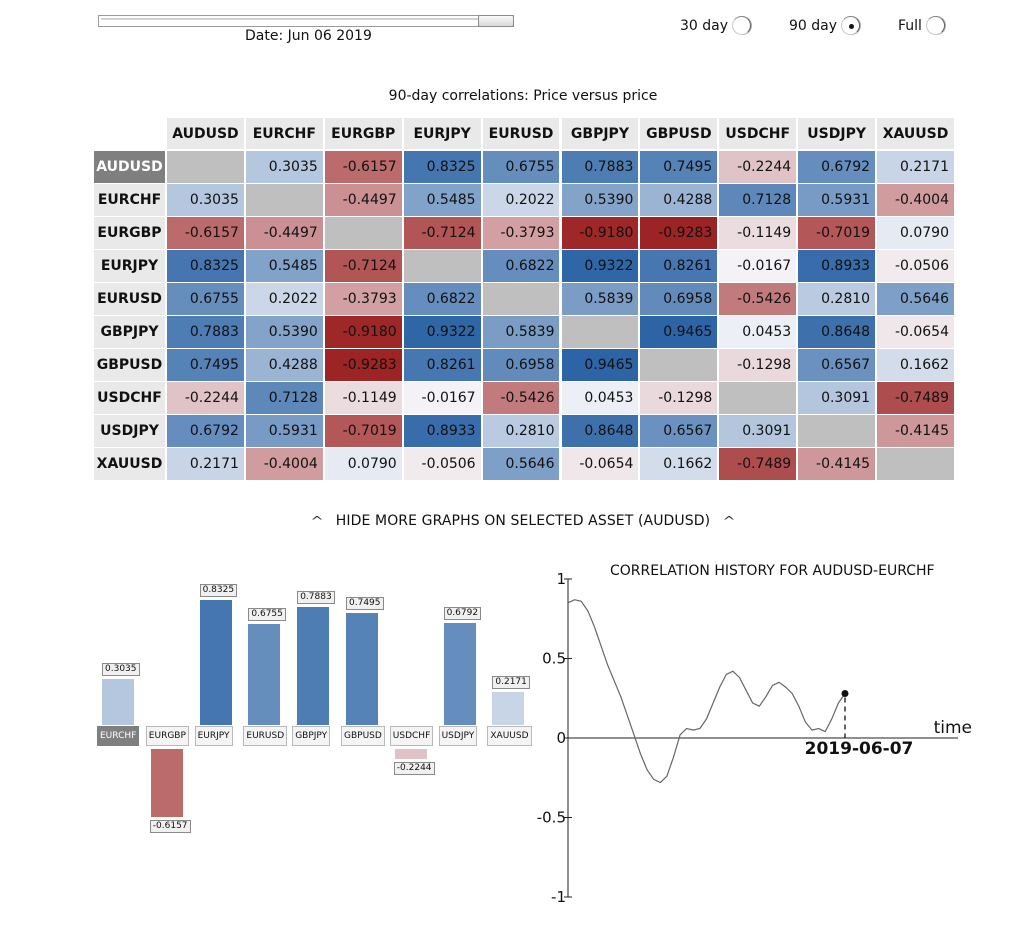 This screenshot has height=929, width=1036. I want to click on bar-category-gbpjpy: GBPJPY, so click(311, 736).